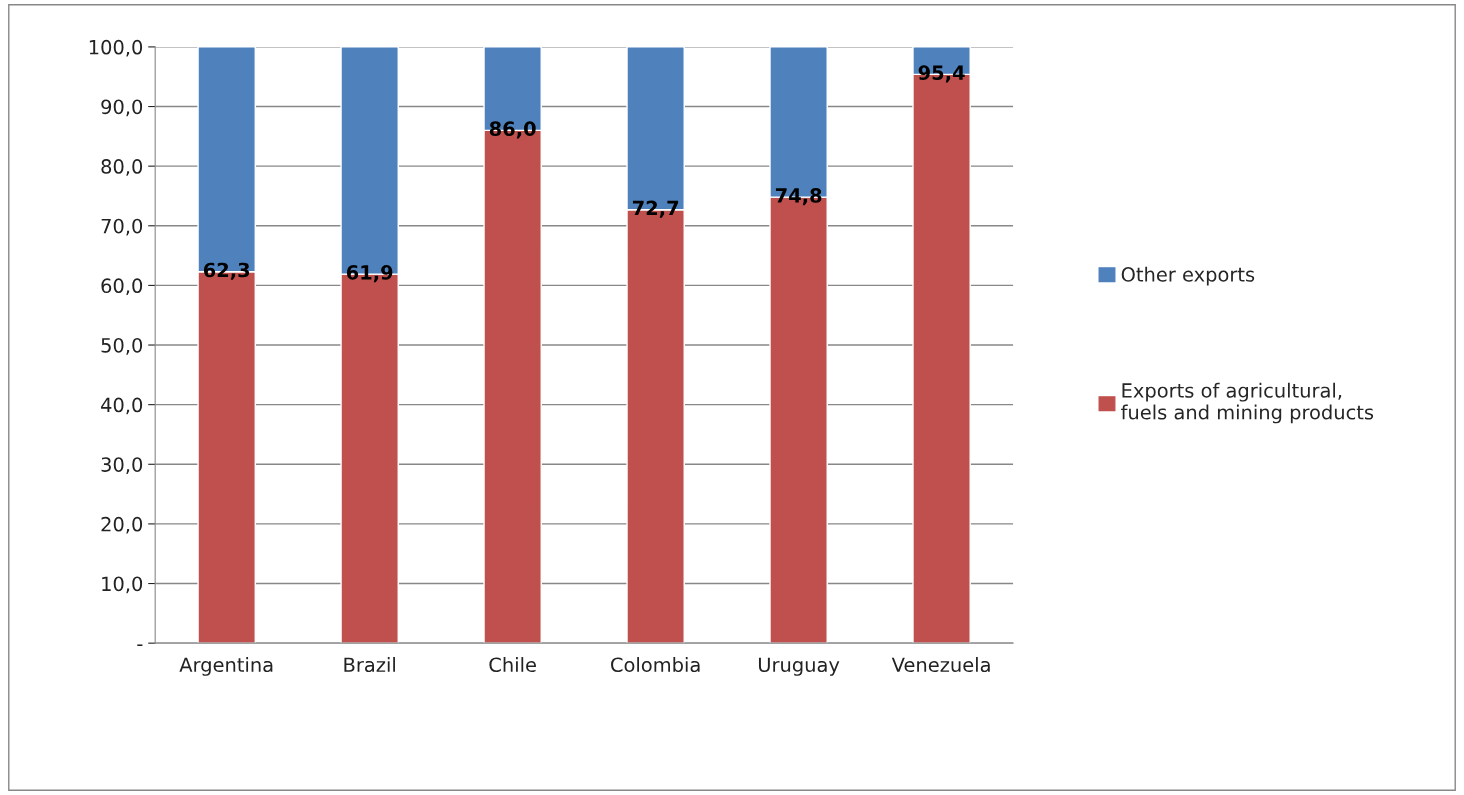 The image size is (1464, 795). Describe the element at coordinates (940, 665) in the screenshot. I see `x-tick-label: Venezuela` at that location.